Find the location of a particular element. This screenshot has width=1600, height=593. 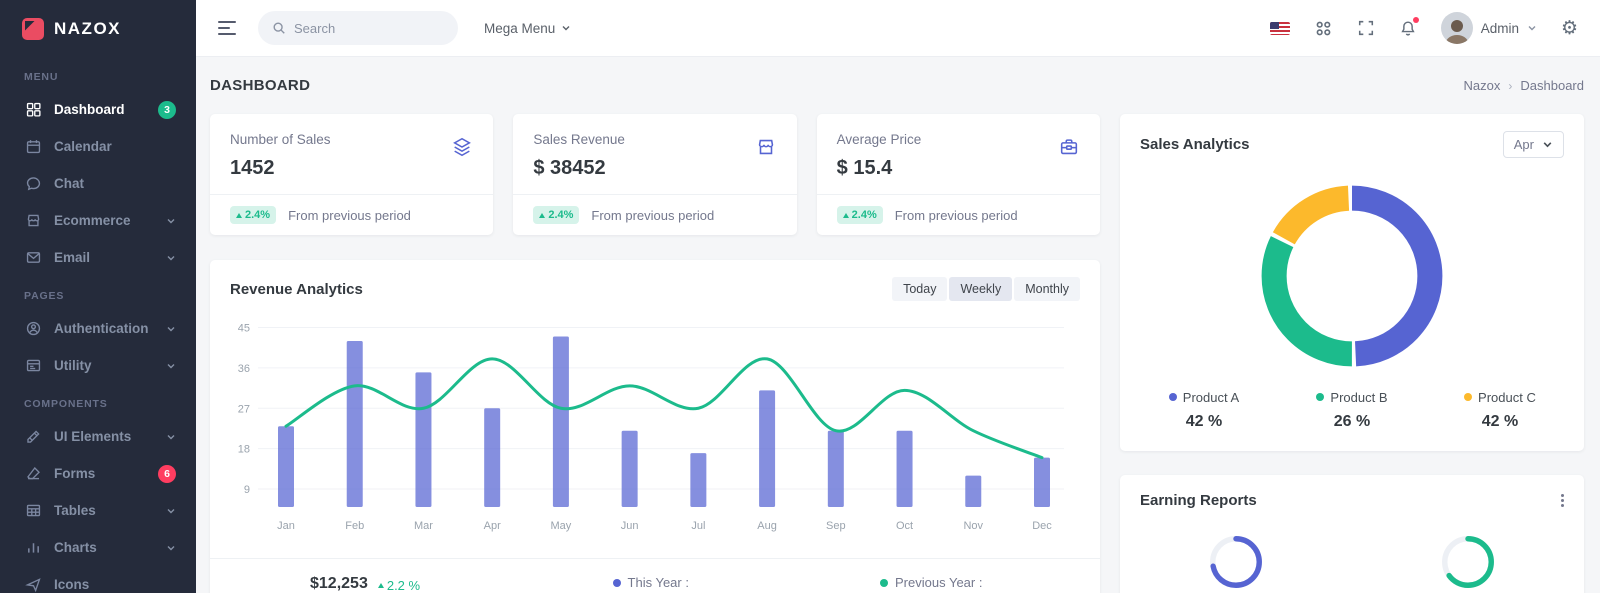

svg-text: 36 is located at coordinates (244, 369).